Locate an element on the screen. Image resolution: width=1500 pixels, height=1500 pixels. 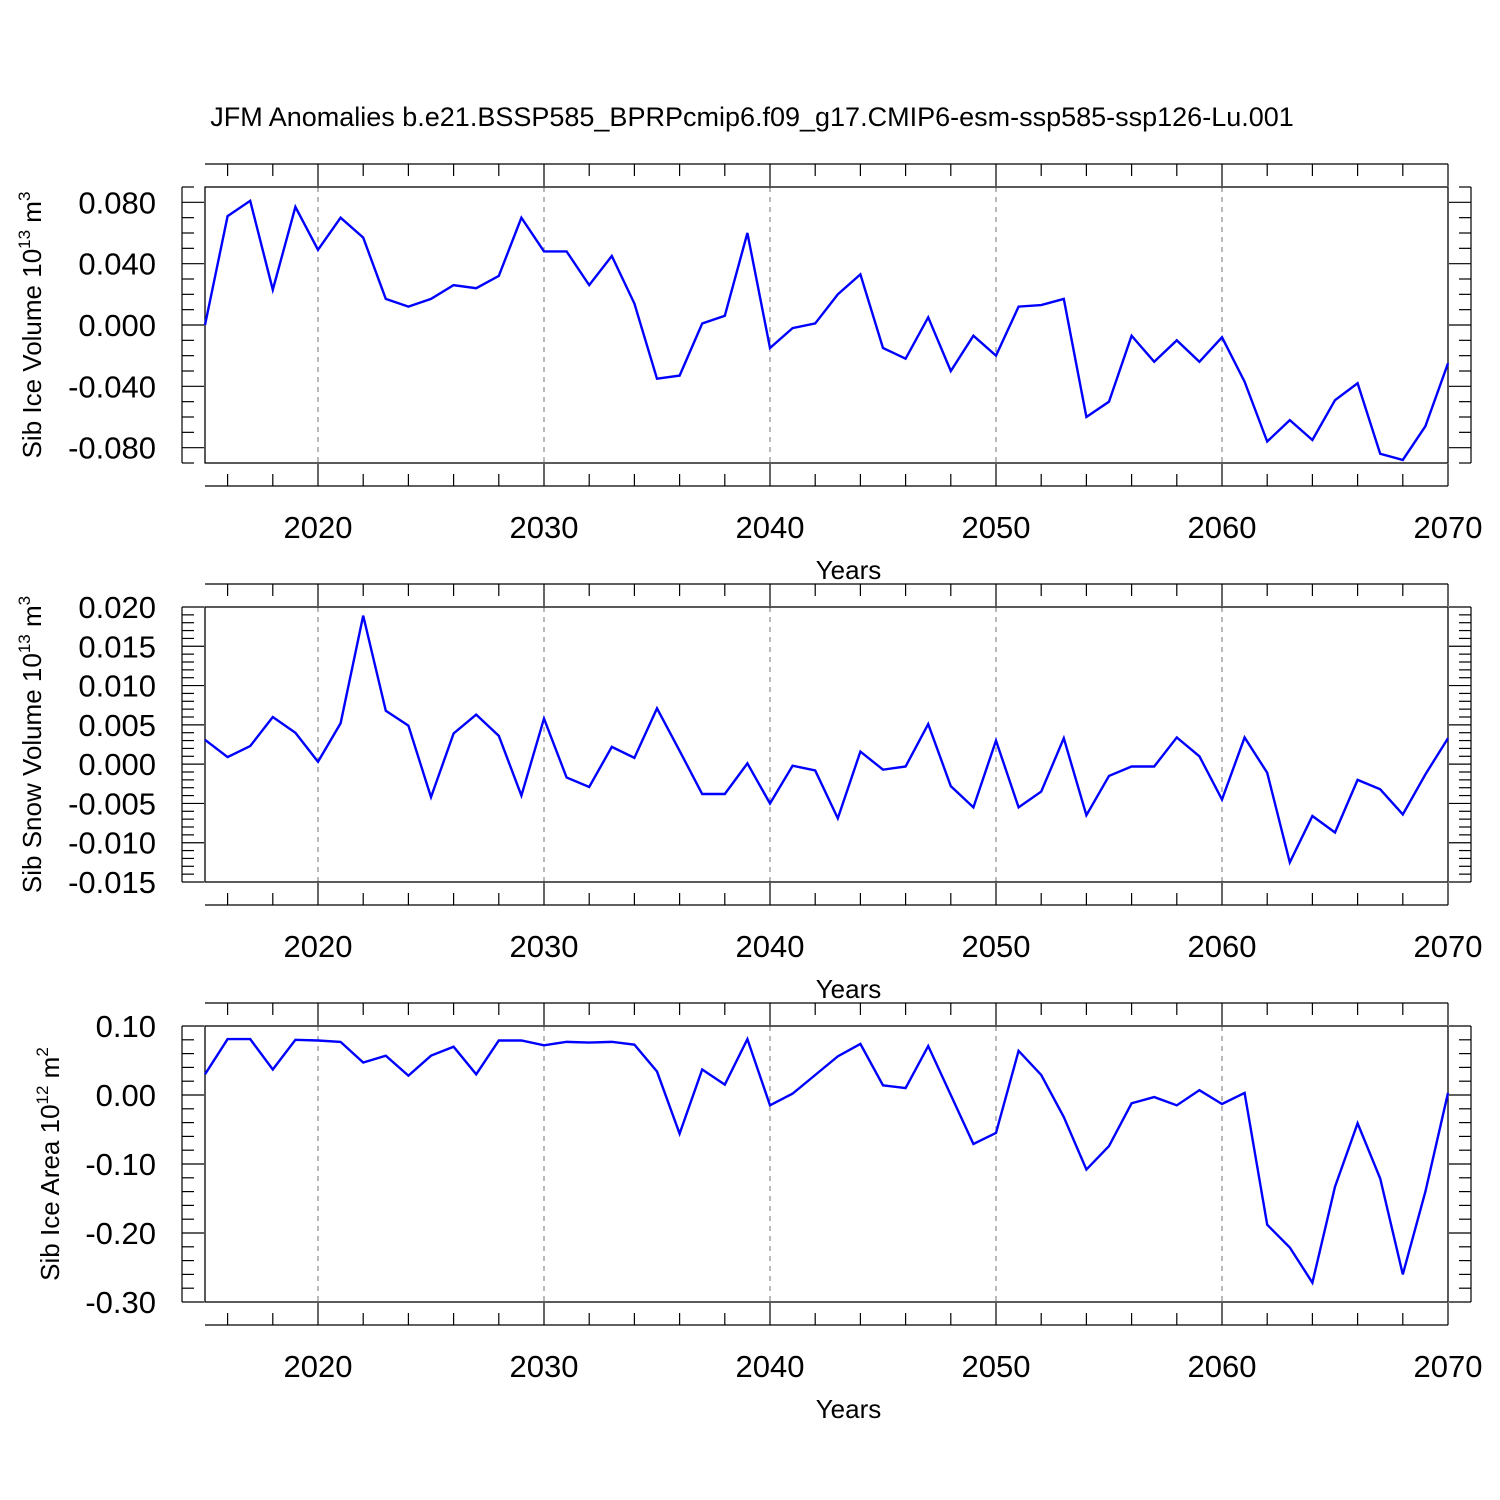
y-tick-label: 0.10 is located at coordinates (126, 1026).